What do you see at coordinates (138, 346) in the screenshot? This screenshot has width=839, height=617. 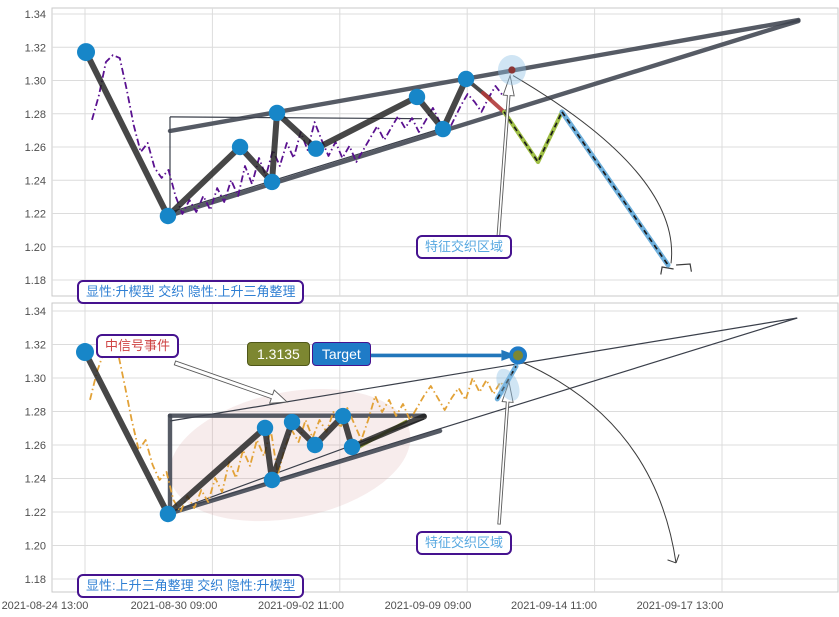 I see `signal-event-label: 中信号事件` at bounding box center [138, 346].